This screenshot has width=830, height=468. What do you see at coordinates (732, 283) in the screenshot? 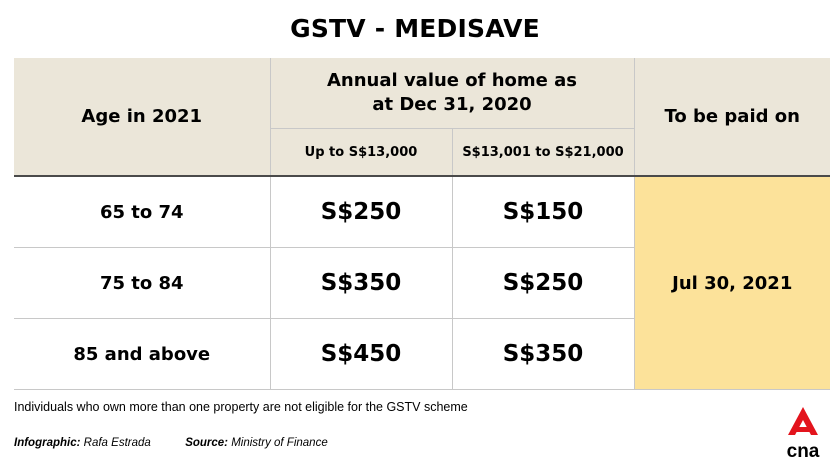
I see `paid-on-cell: Jul 30, 2021` at bounding box center [732, 283].